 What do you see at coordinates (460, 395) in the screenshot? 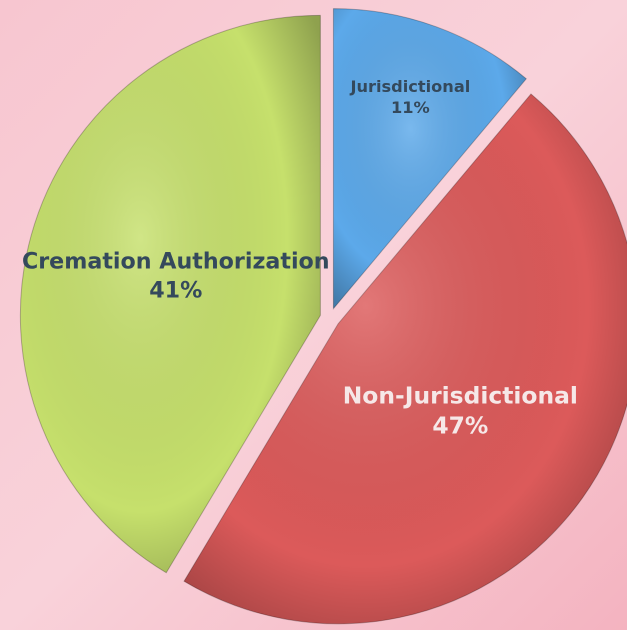
I see `slice-label: Non-Jurisdictional` at bounding box center [460, 395].